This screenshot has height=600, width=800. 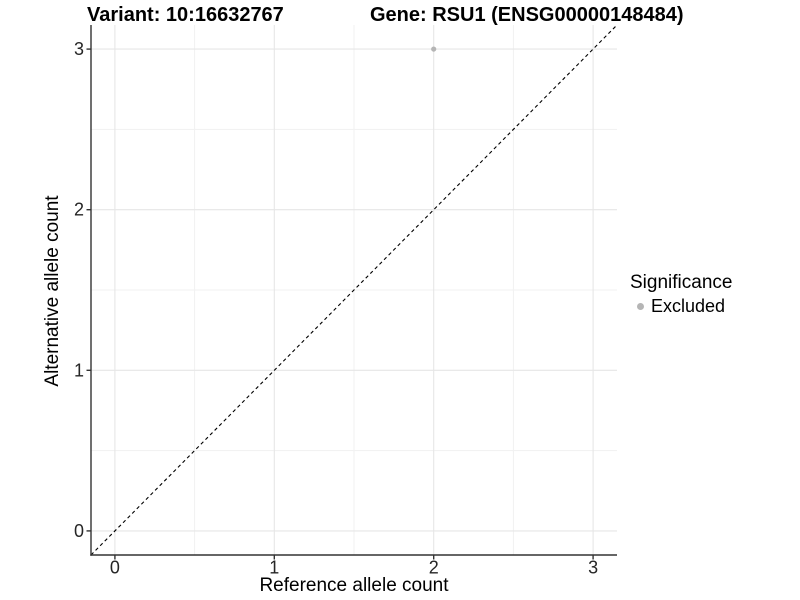 I want to click on y-tick-label: 3, so click(x=79, y=49).